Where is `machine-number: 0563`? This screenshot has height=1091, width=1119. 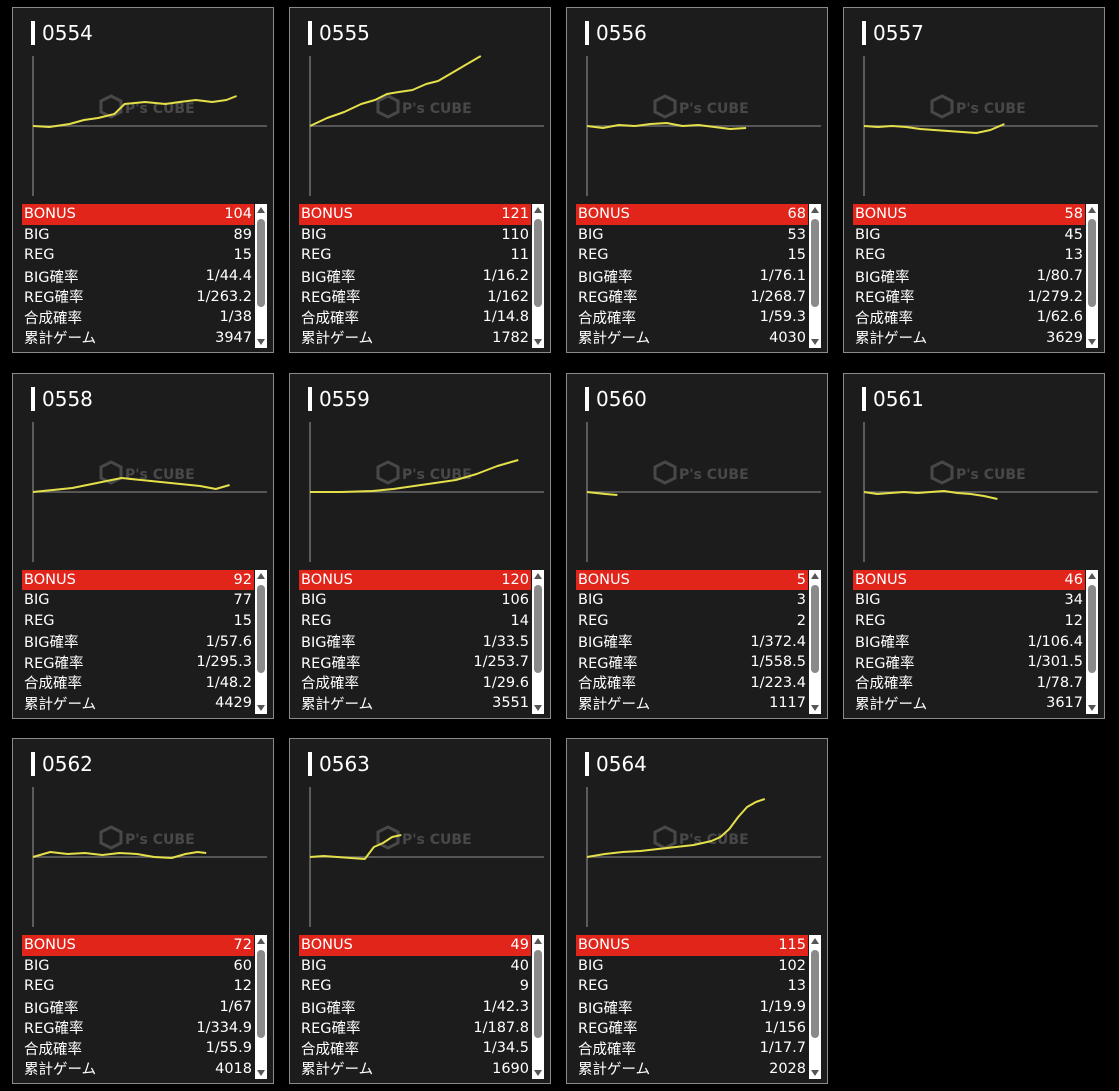 machine-number: 0563 is located at coordinates (344, 764).